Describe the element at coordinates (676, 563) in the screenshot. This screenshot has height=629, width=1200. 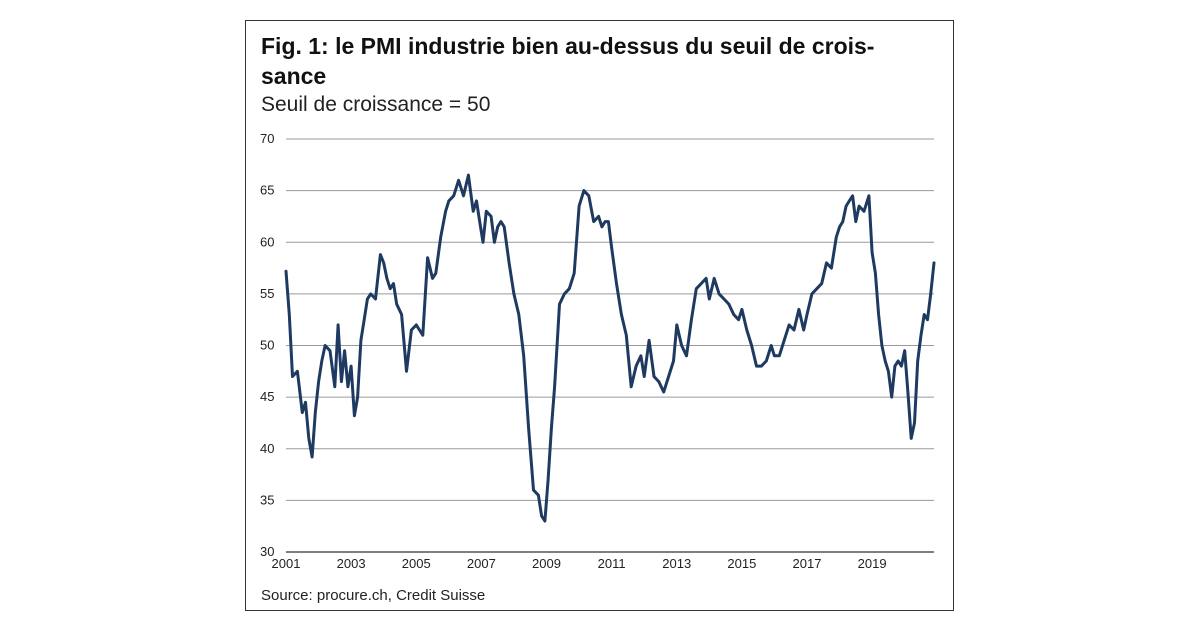
I see `x-tick-label-2013: 2013` at that location.